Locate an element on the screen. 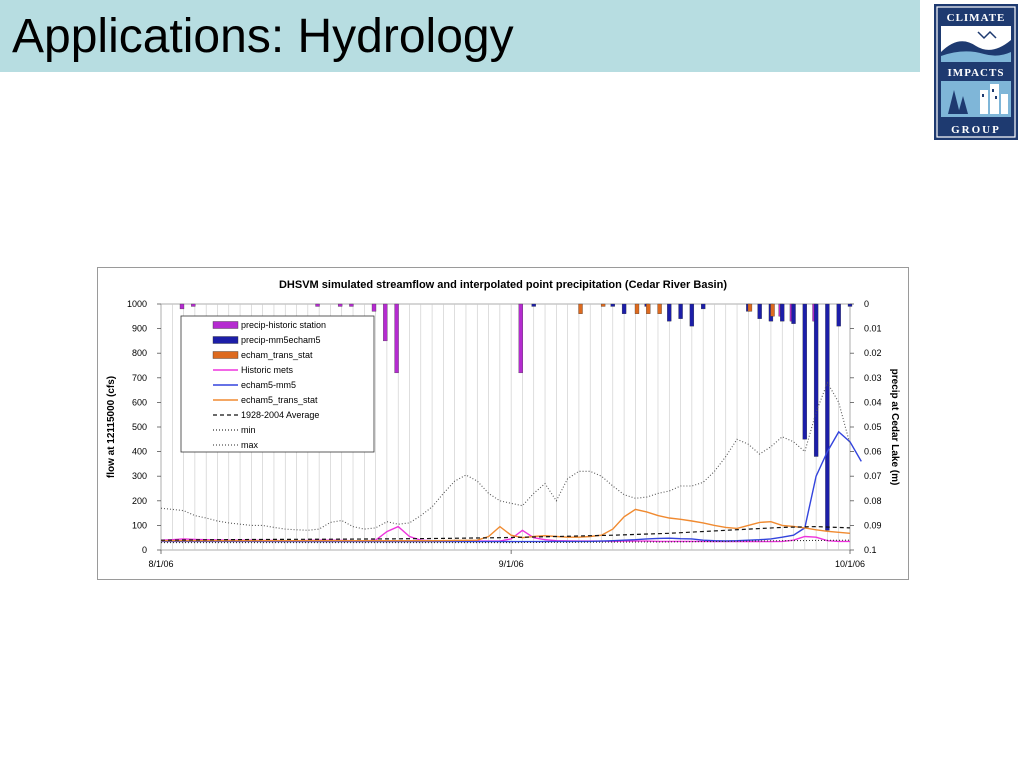  legend-label: precip-mm5echam5 is located at coordinates (281, 340).